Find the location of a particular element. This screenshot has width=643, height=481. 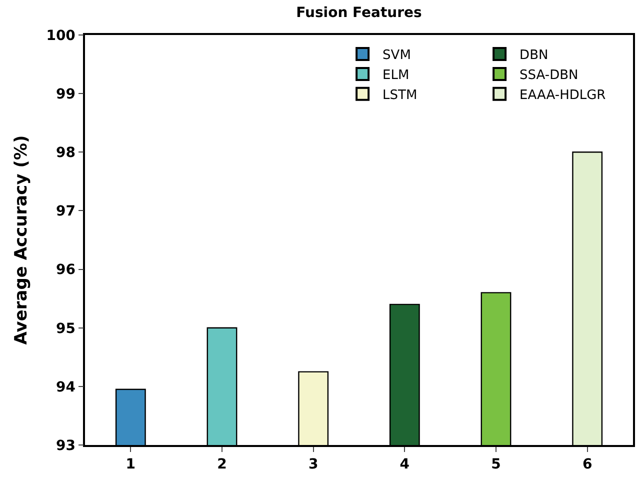

x-tick-label: 1 is located at coordinates (131, 464).